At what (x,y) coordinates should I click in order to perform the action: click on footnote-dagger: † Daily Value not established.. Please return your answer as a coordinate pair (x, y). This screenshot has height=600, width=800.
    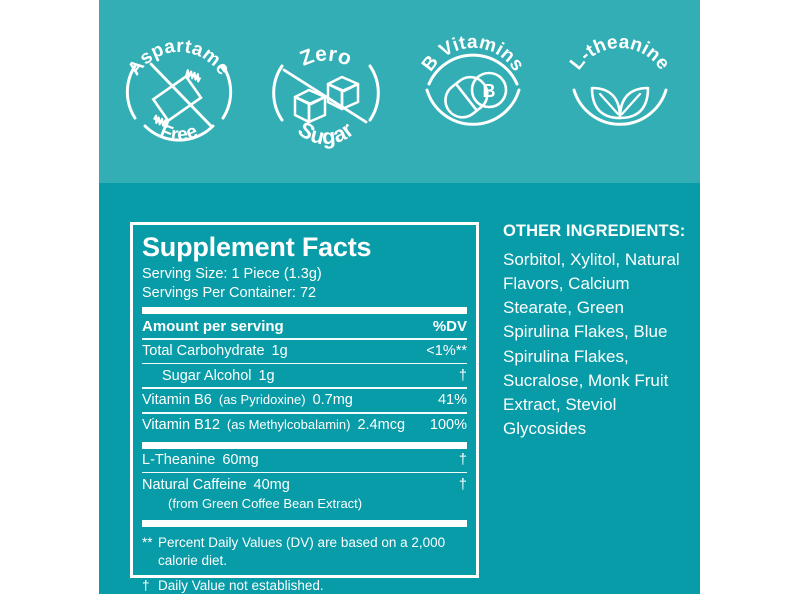
    Looking at the image, I should click on (304, 586).